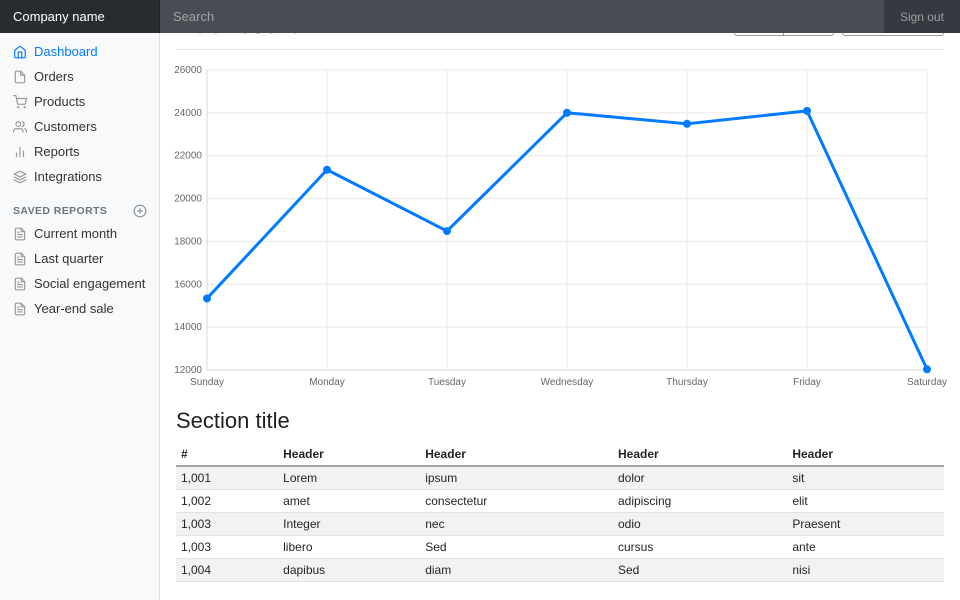 This screenshot has height=600, width=960. What do you see at coordinates (700, 524) in the screenshot?
I see `table-cell: odio` at bounding box center [700, 524].